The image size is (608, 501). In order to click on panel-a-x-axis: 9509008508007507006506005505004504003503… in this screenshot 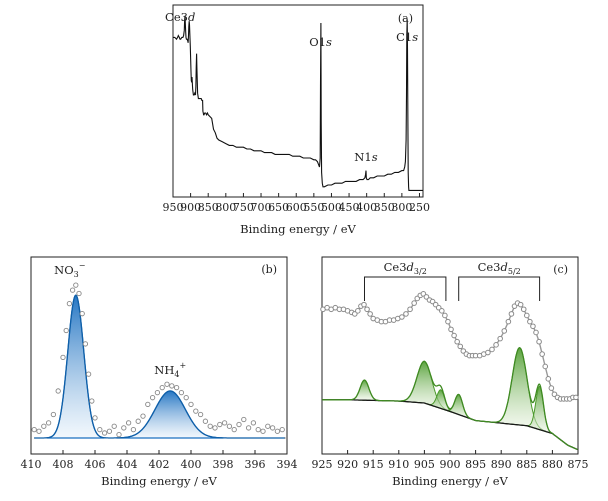, I will do `click(296, 203)`.